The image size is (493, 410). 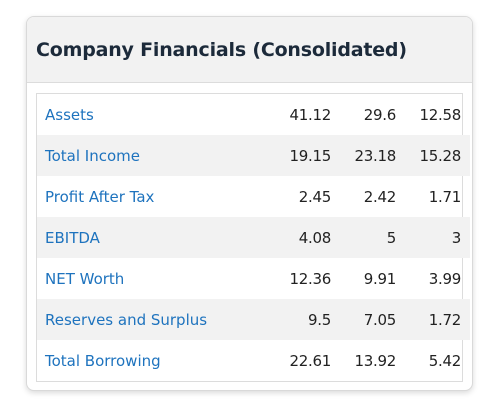 What do you see at coordinates (440, 114) in the screenshot?
I see `table-cell: 12.58` at bounding box center [440, 114].